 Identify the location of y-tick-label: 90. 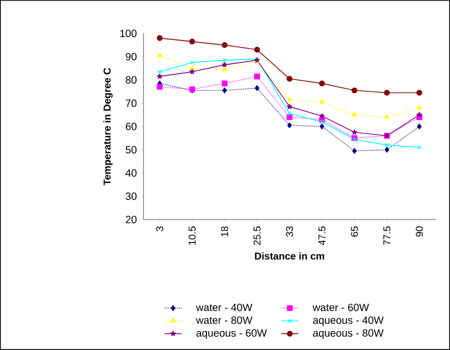
(131, 56).